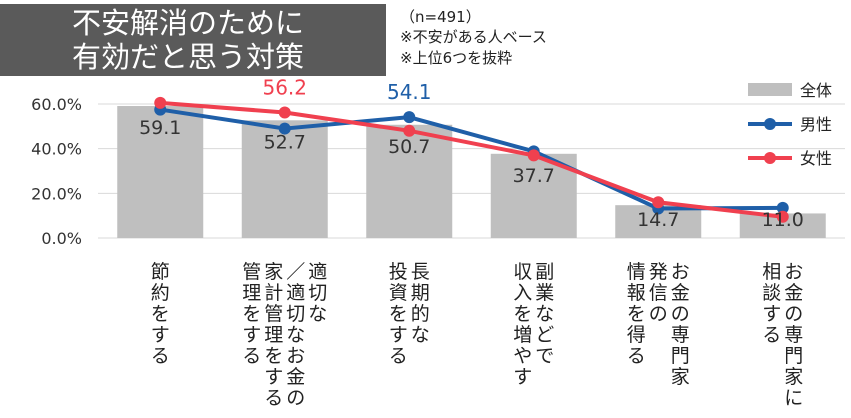  What do you see at coordinates (456, 58) in the screenshot?
I see `top-note: ※上位6つを抜粋` at bounding box center [456, 58].